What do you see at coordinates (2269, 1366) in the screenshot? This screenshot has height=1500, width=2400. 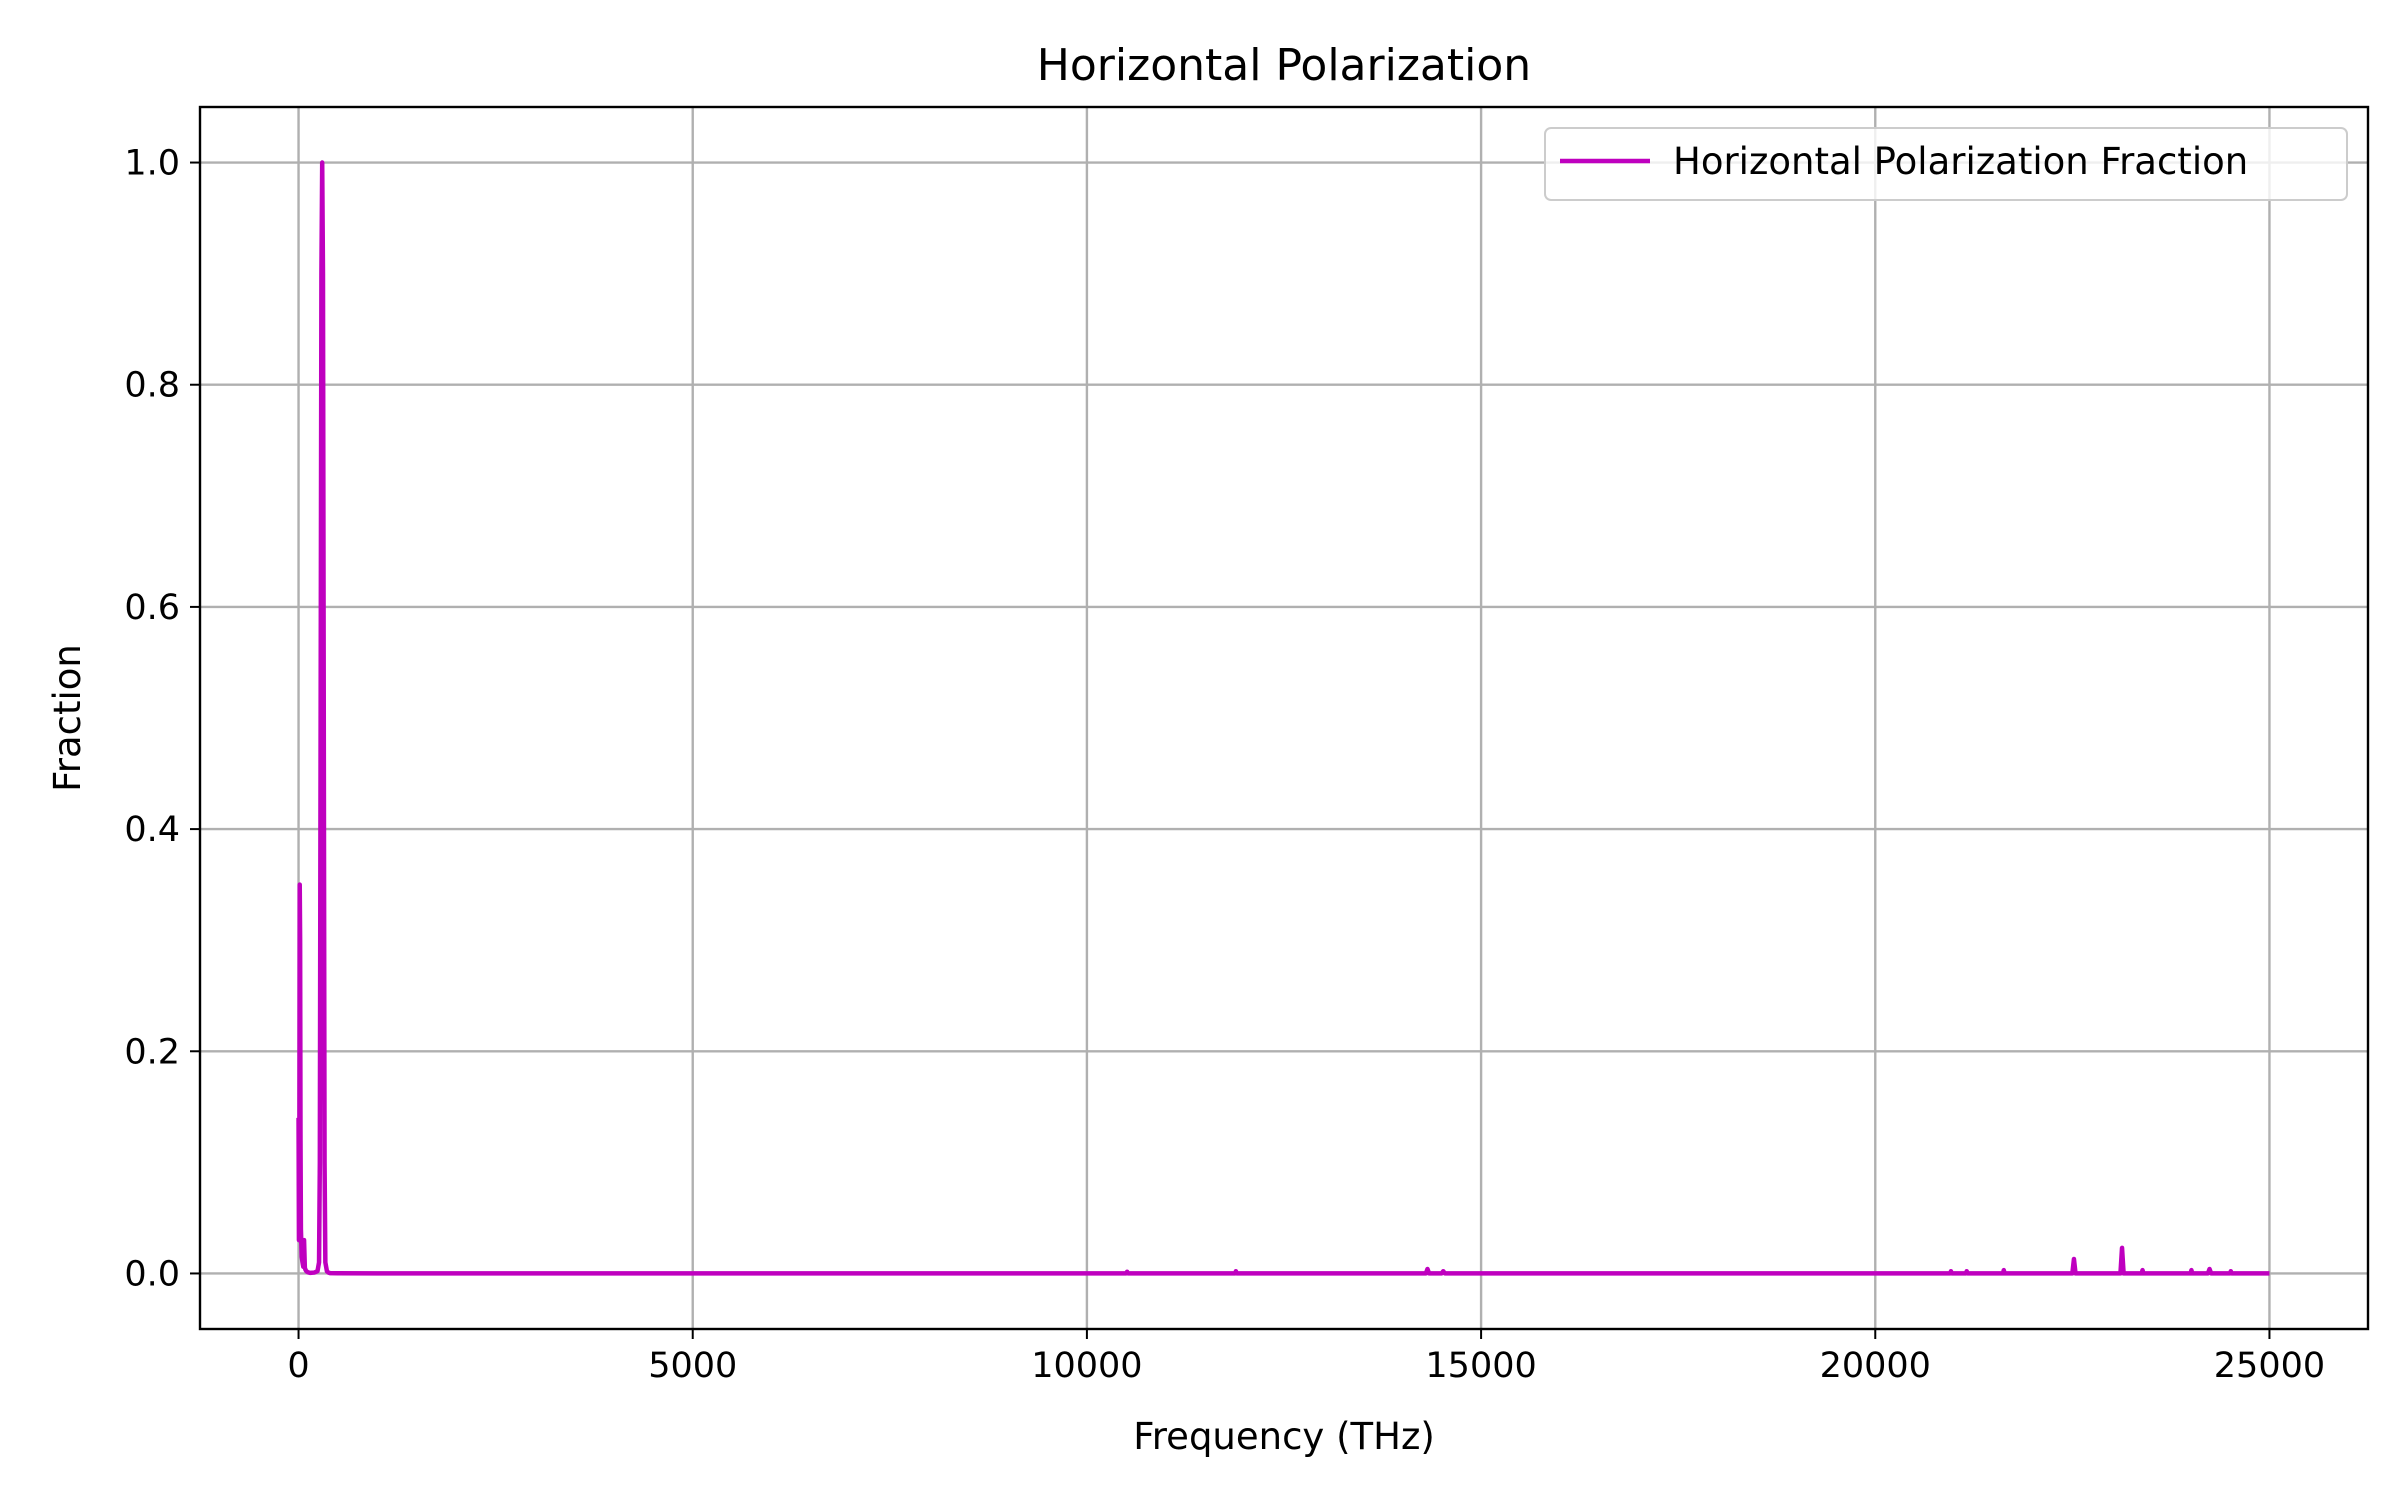 I see `x-tick-label: 25000` at bounding box center [2269, 1366].